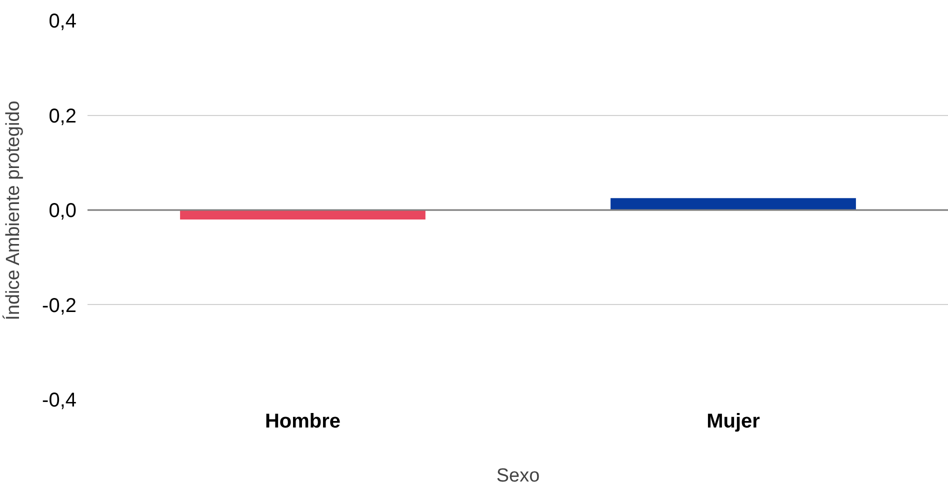 The width and height of the screenshot is (948, 489). I want to click on x-tick-label: Mujer, so click(733, 421).